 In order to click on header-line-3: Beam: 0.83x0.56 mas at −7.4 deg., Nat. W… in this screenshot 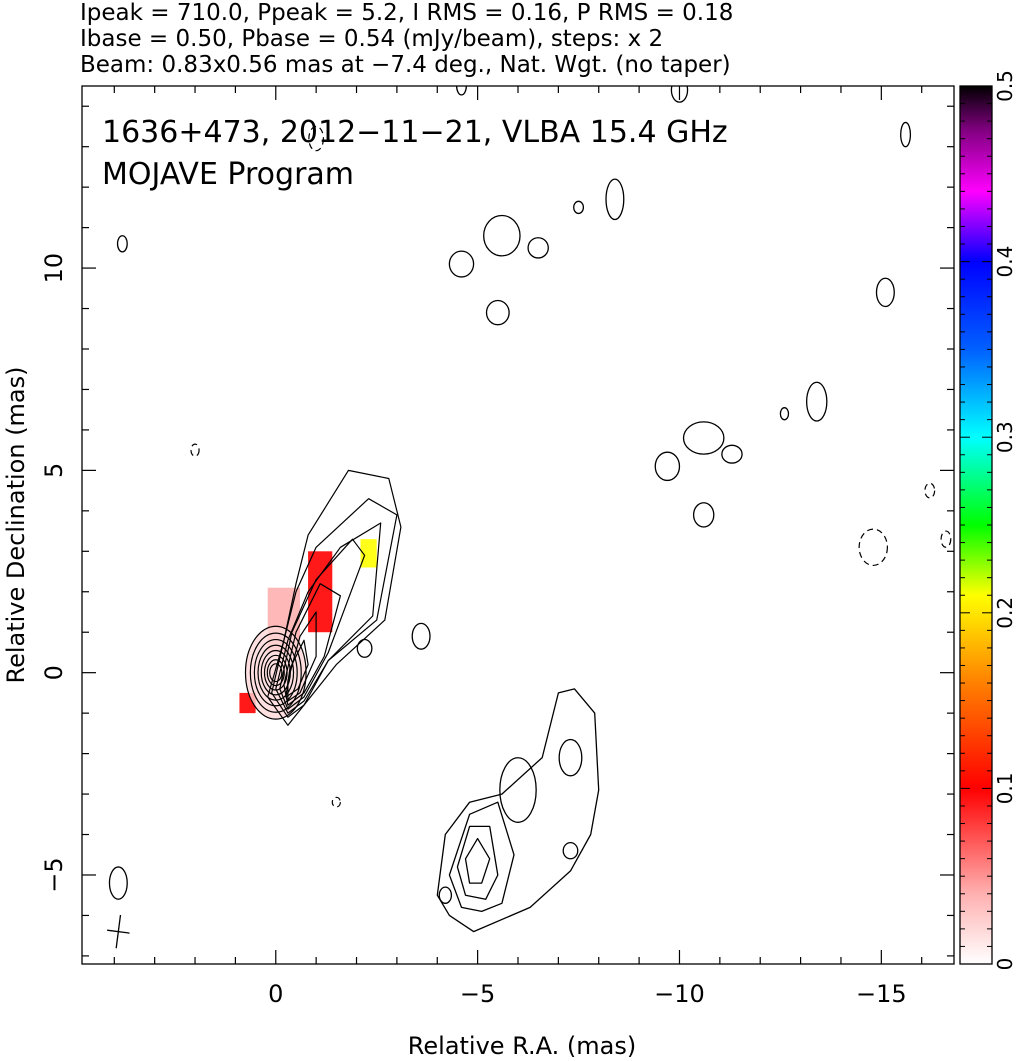, I will do `click(405, 65)`.